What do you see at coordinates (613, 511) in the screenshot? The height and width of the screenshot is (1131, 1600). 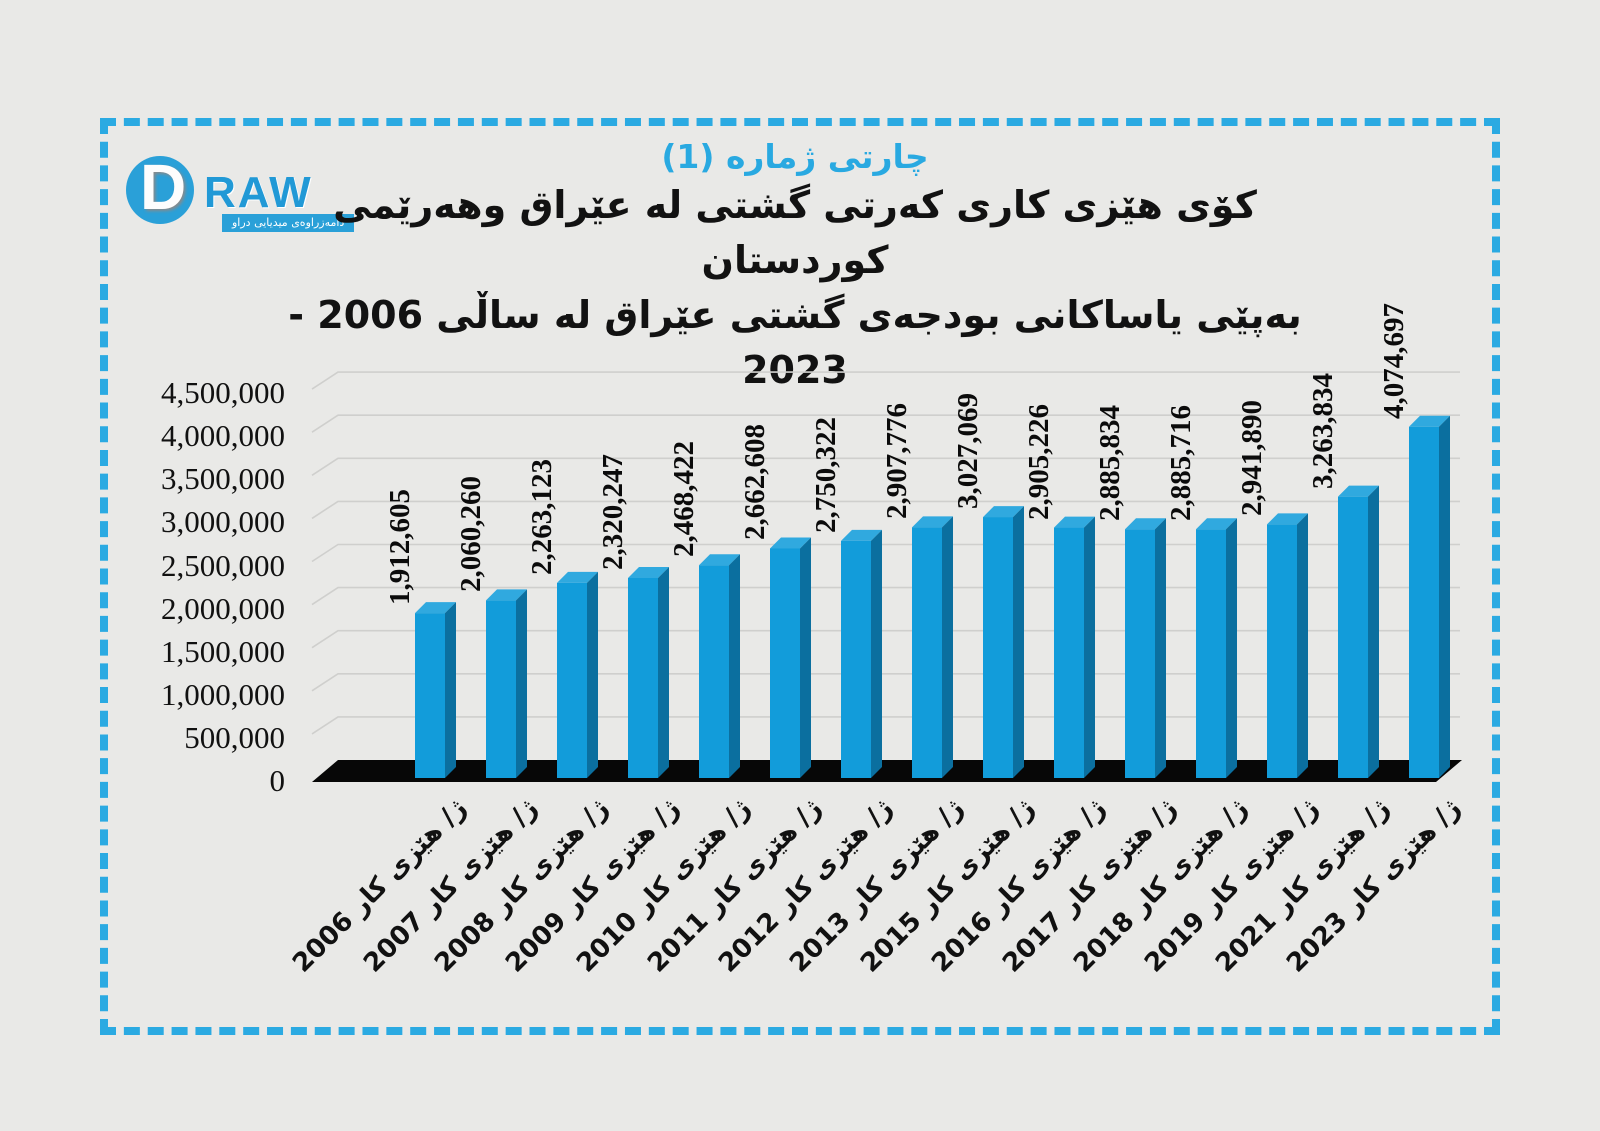 I see `bar-value-label: 2,320,247` at bounding box center [613, 511].